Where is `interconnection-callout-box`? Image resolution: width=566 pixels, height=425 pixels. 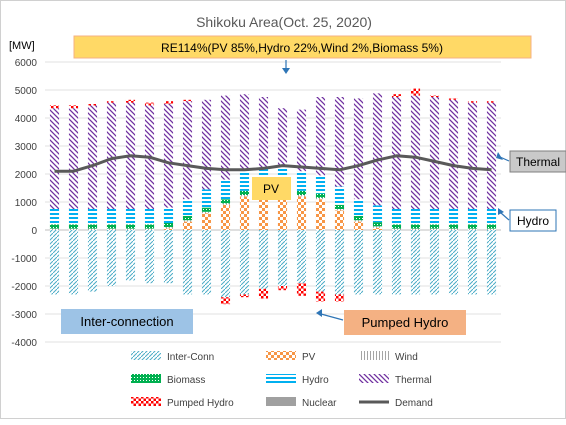
interconnection-callout-box is located at coordinates (127, 321).